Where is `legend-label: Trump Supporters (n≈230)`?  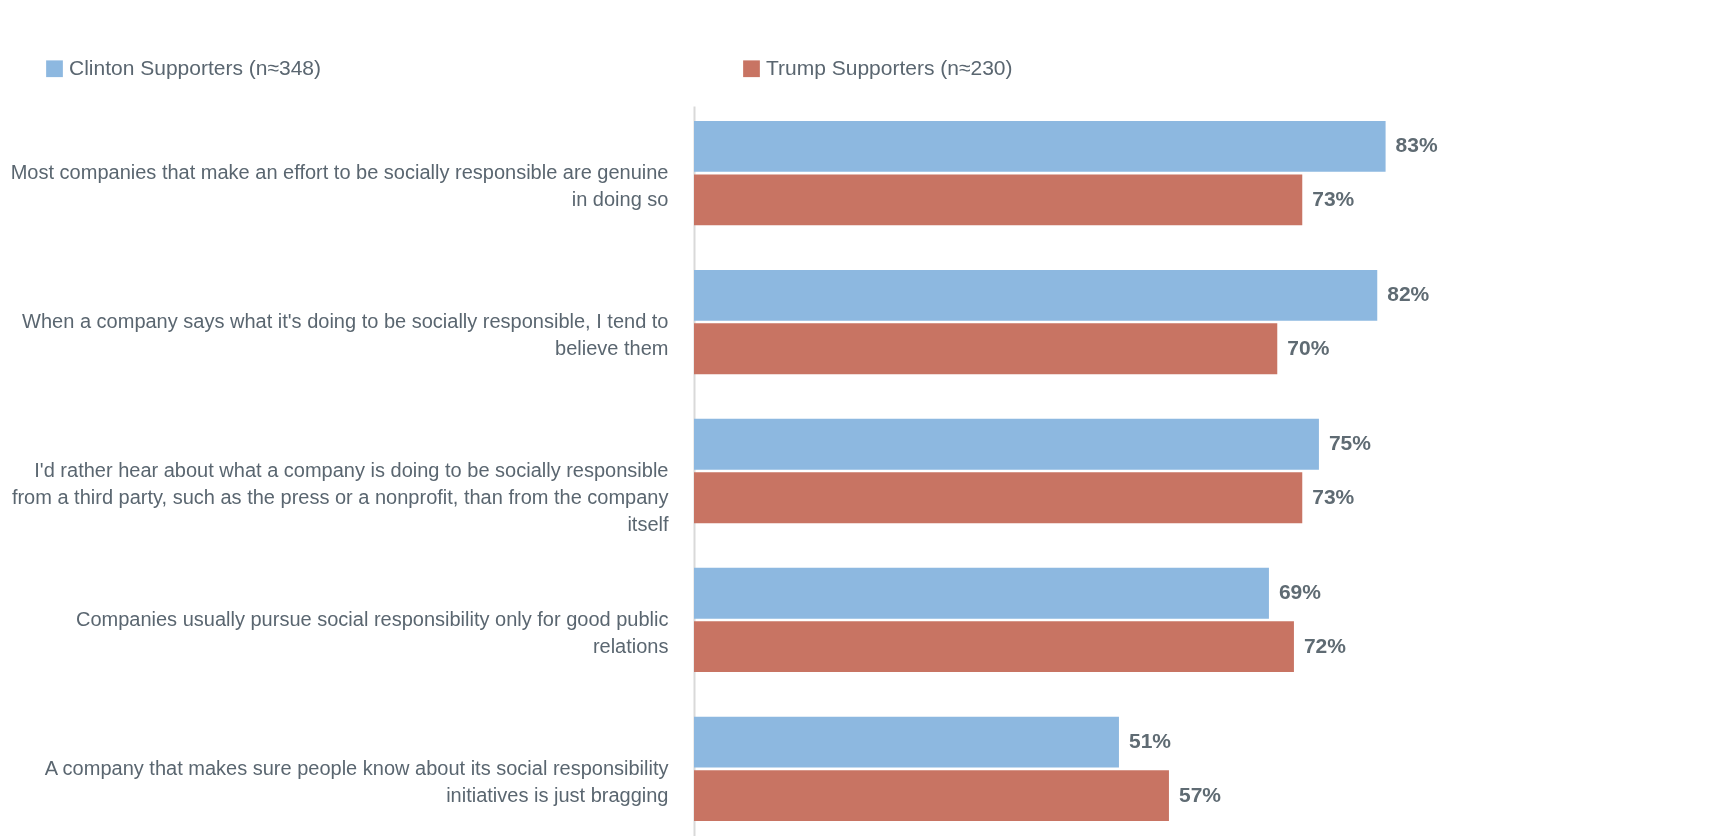 legend-label: Trump Supporters (n≈230) is located at coordinates (889, 67).